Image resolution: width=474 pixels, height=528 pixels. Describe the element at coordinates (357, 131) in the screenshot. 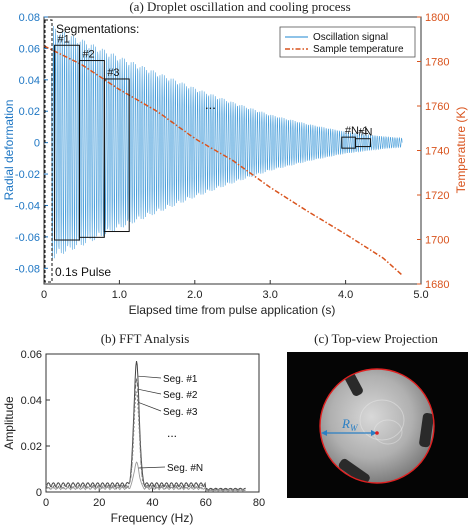

I see `segment-label: #N-1` at that location.